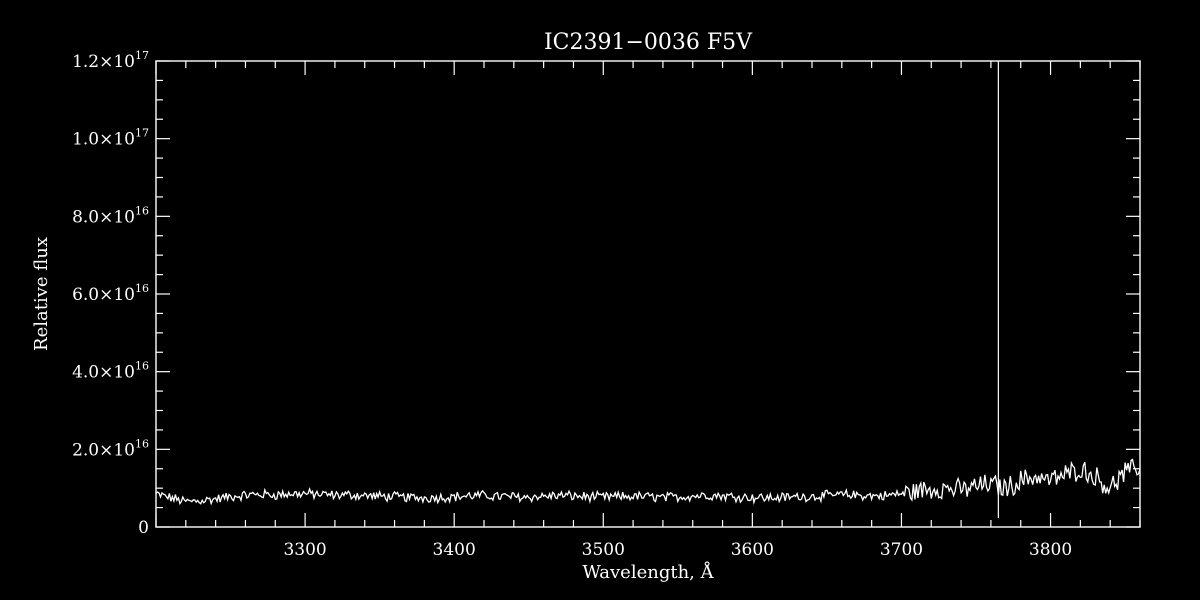 This screenshot has height=600, width=1200. I want to click on x-tick-label: 3400, so click(454, 550).